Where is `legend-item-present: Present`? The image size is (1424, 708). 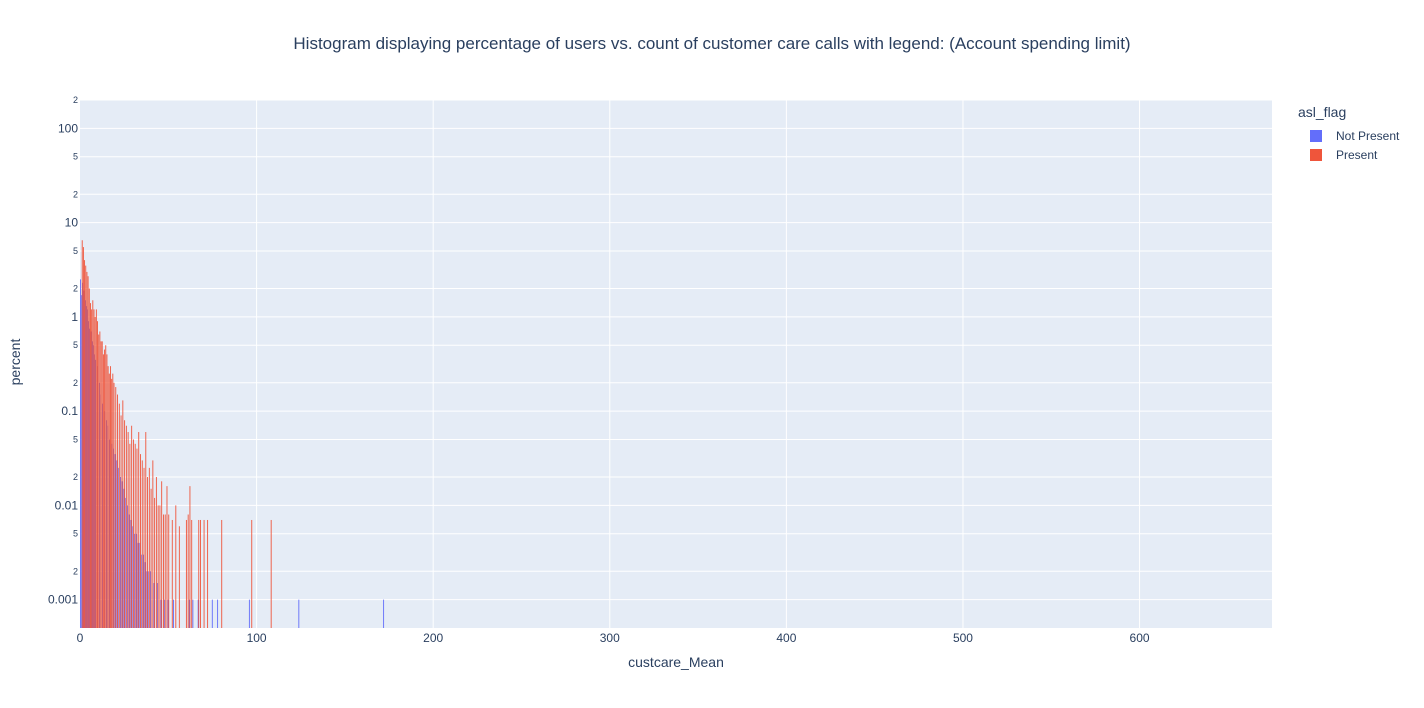 legend-item-present: Present is located at coordinates (1348, 154).